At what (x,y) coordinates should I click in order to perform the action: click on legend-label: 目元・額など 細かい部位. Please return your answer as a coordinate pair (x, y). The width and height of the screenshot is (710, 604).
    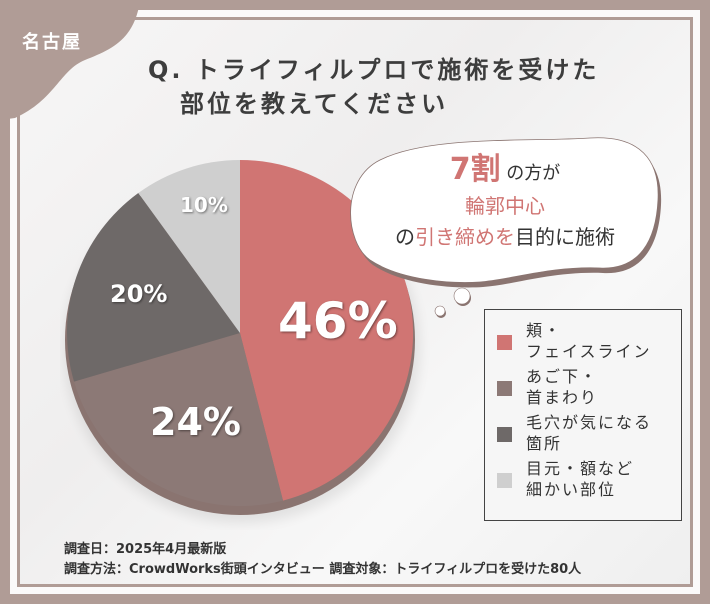
    Looking at the image, I should click on (580, 479).